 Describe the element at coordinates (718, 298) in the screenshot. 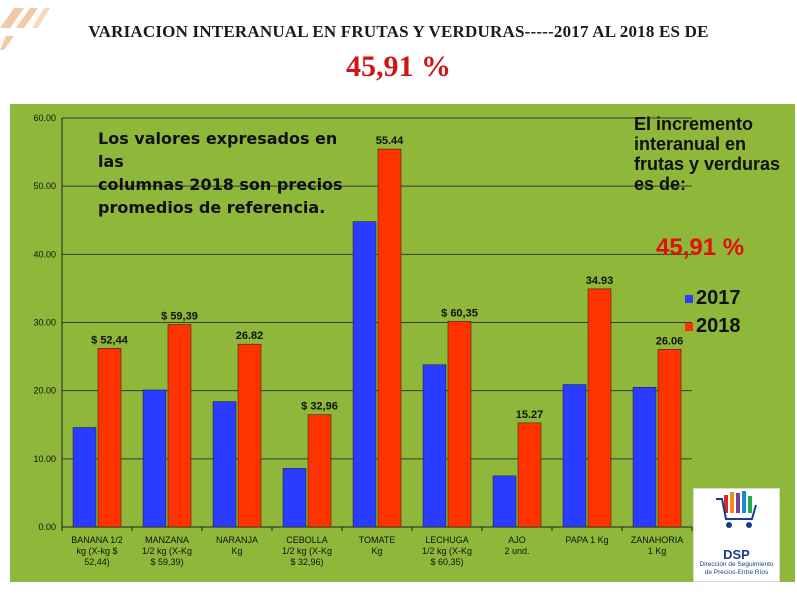

I see `legend-label-2017: 2017` at that location.